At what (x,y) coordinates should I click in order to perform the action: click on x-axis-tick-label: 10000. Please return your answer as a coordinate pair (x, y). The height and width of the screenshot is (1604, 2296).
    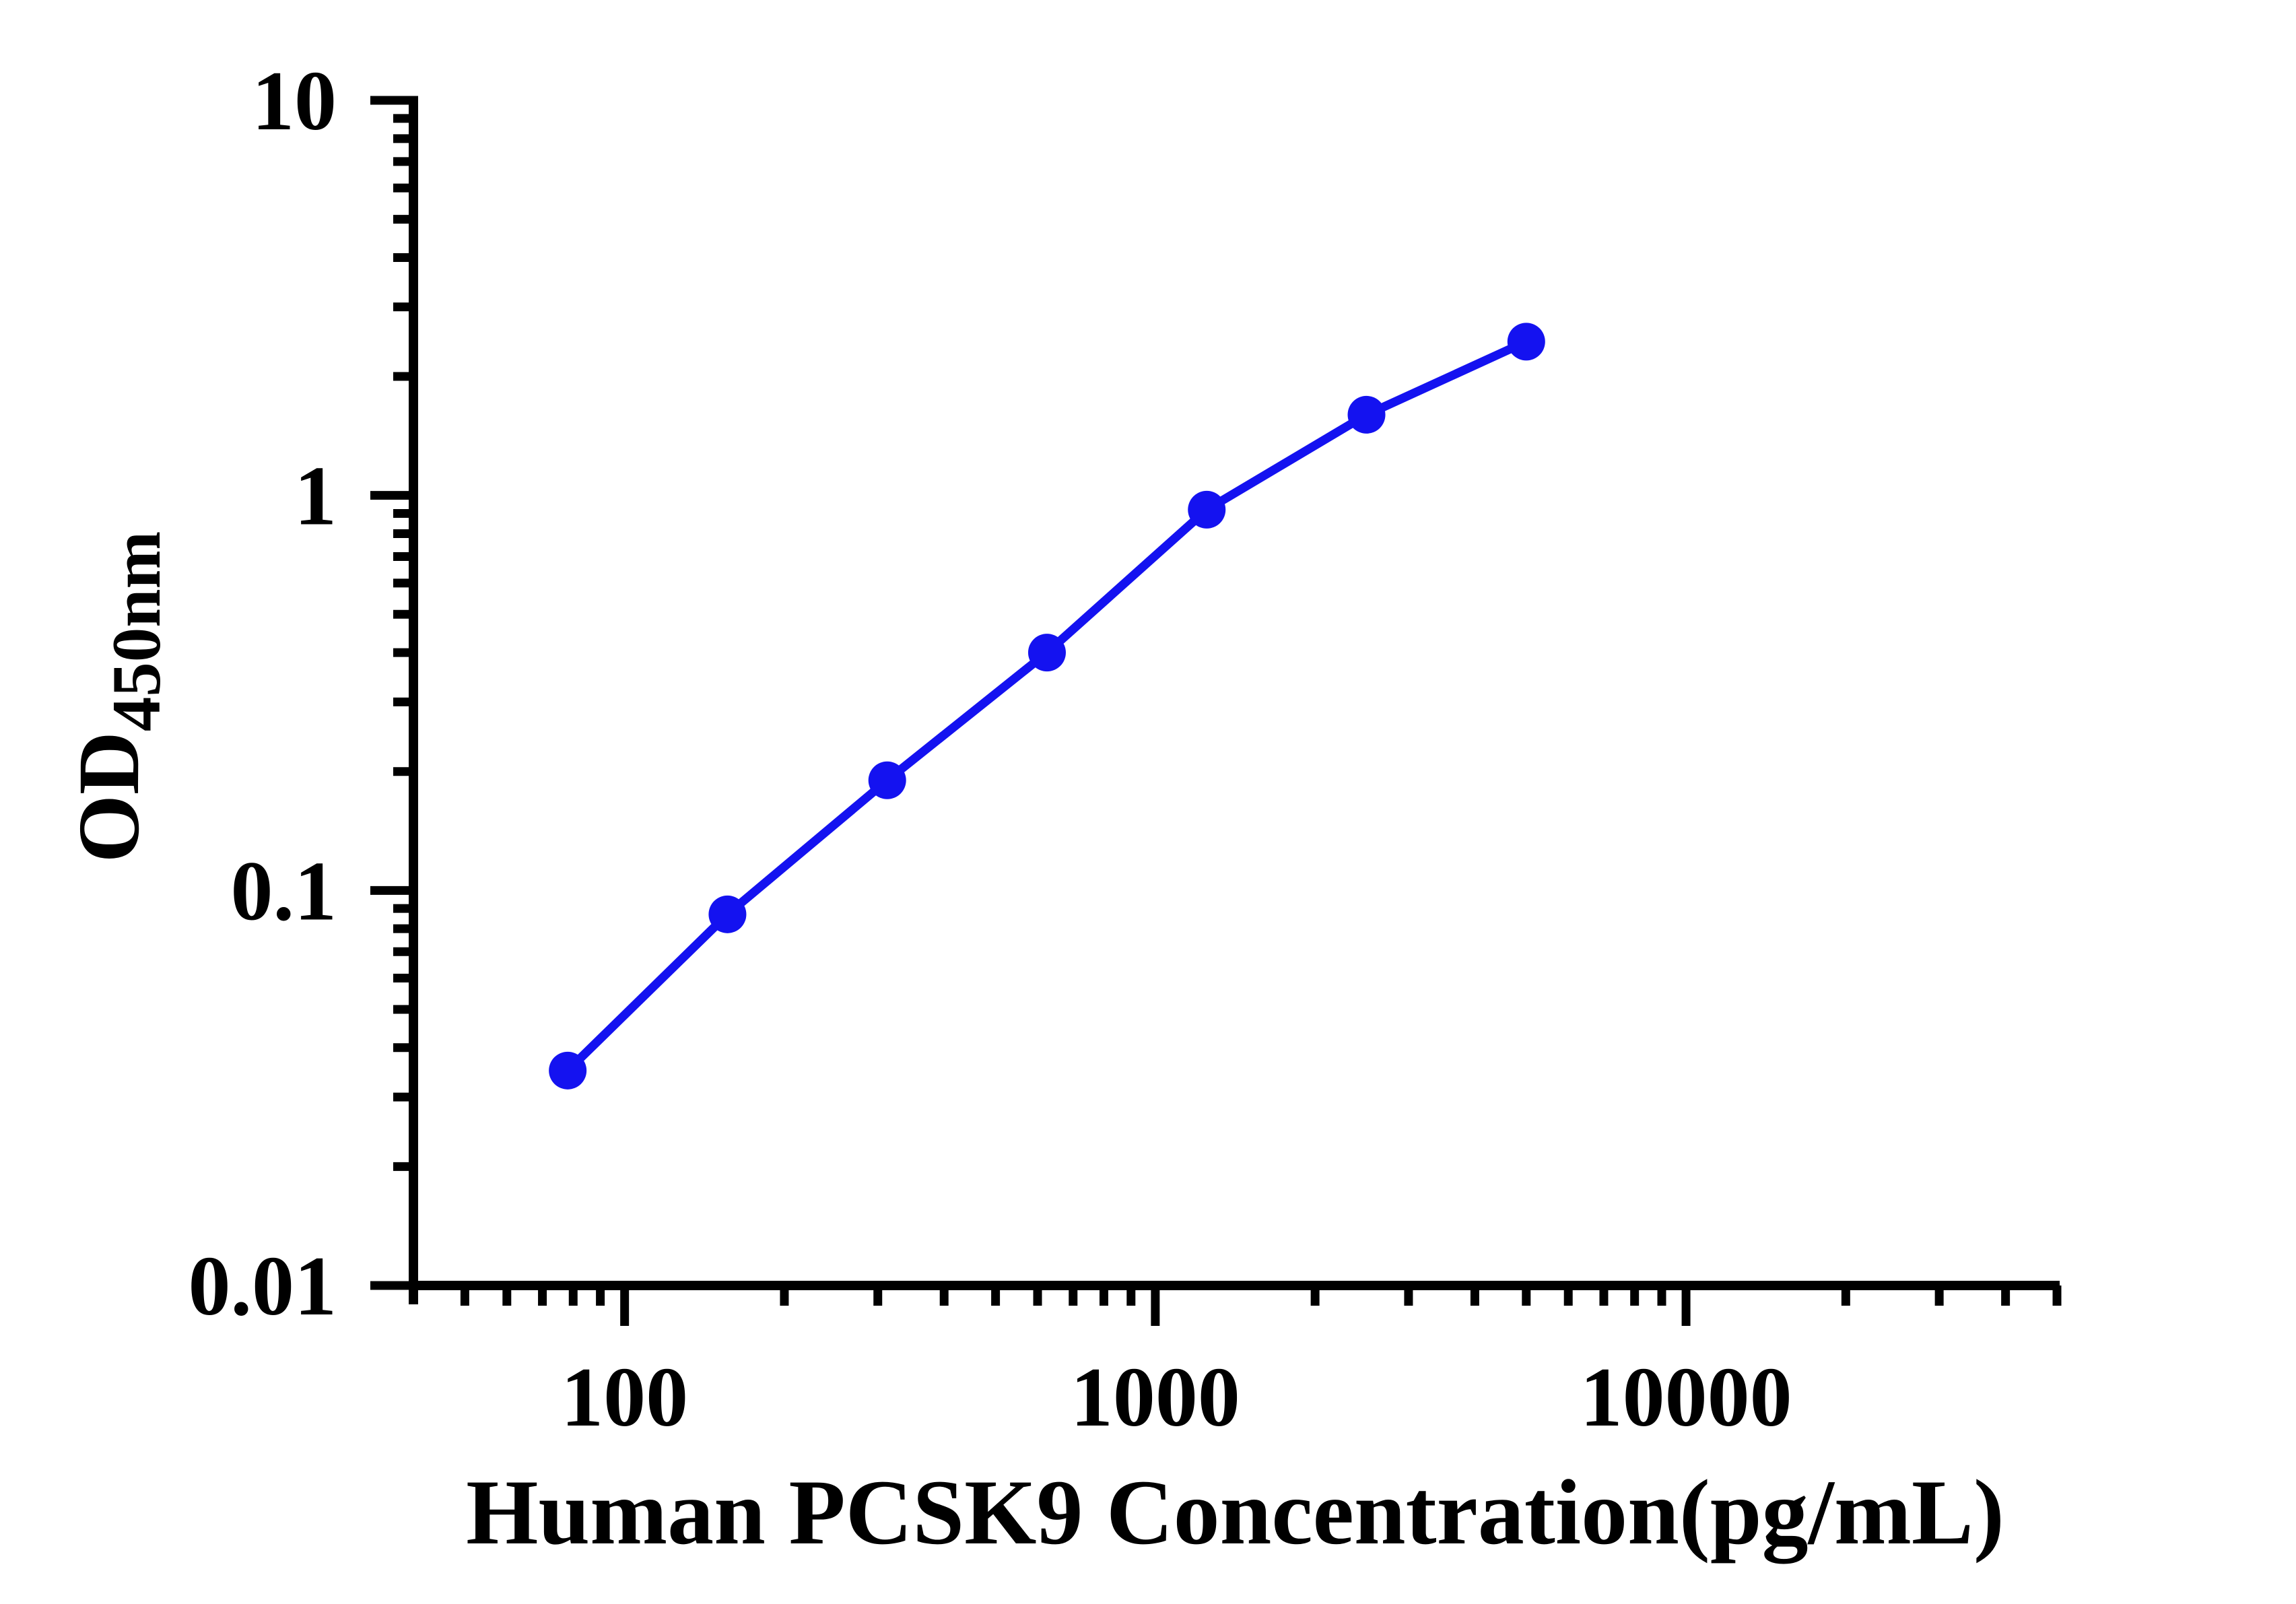
    Looking at the image, I should click on (1686, 1397).